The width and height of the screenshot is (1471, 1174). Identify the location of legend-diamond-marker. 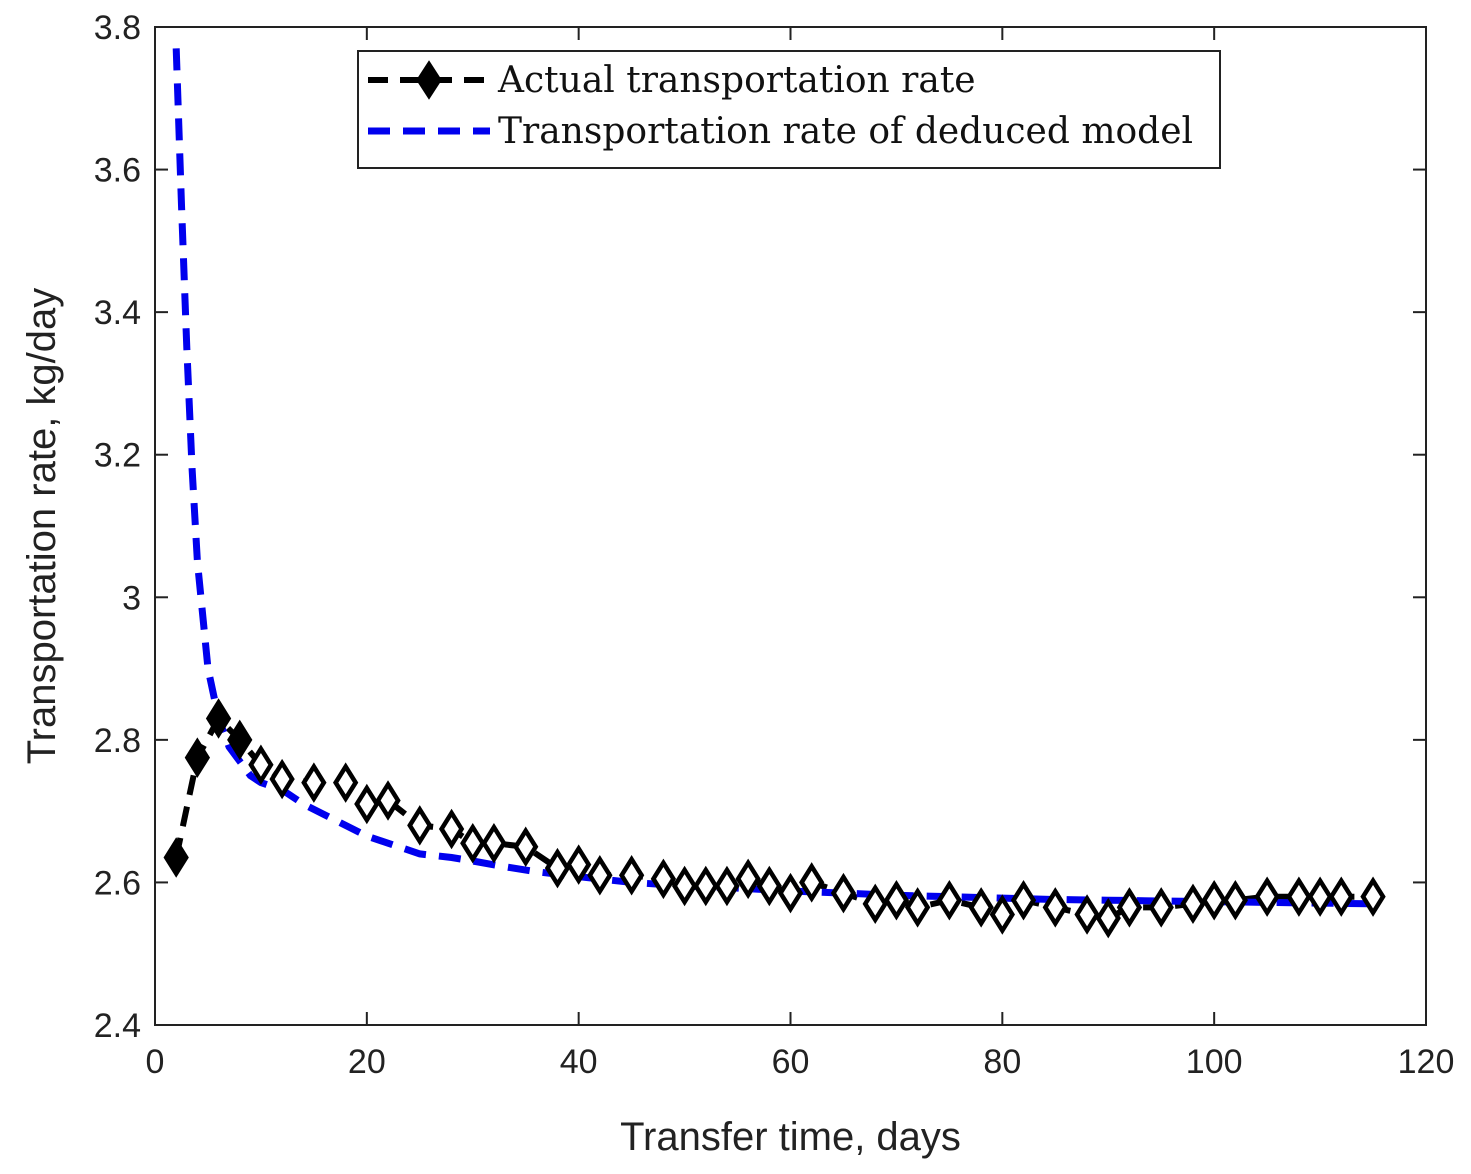
(429, 80).